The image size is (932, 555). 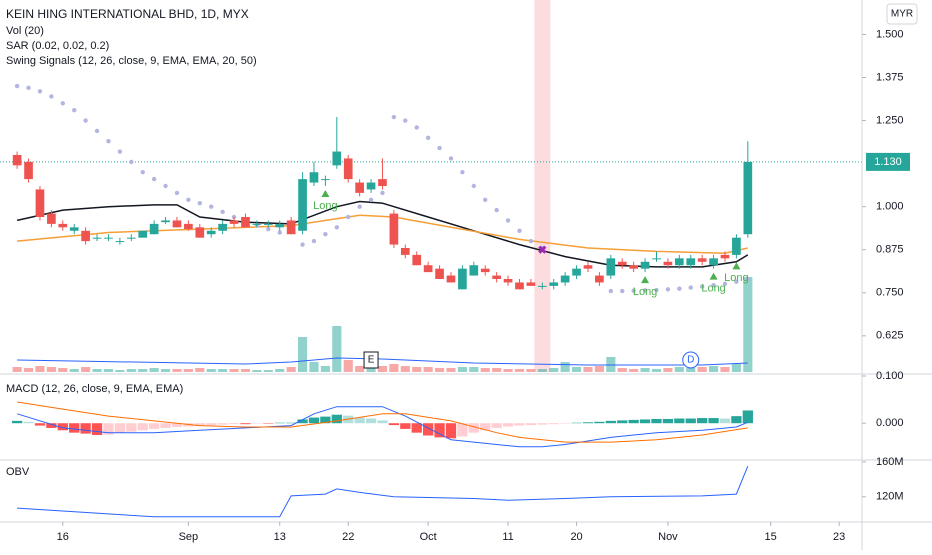 I want to click on y-tick-label: 0.875, so click(x=890, y=250).